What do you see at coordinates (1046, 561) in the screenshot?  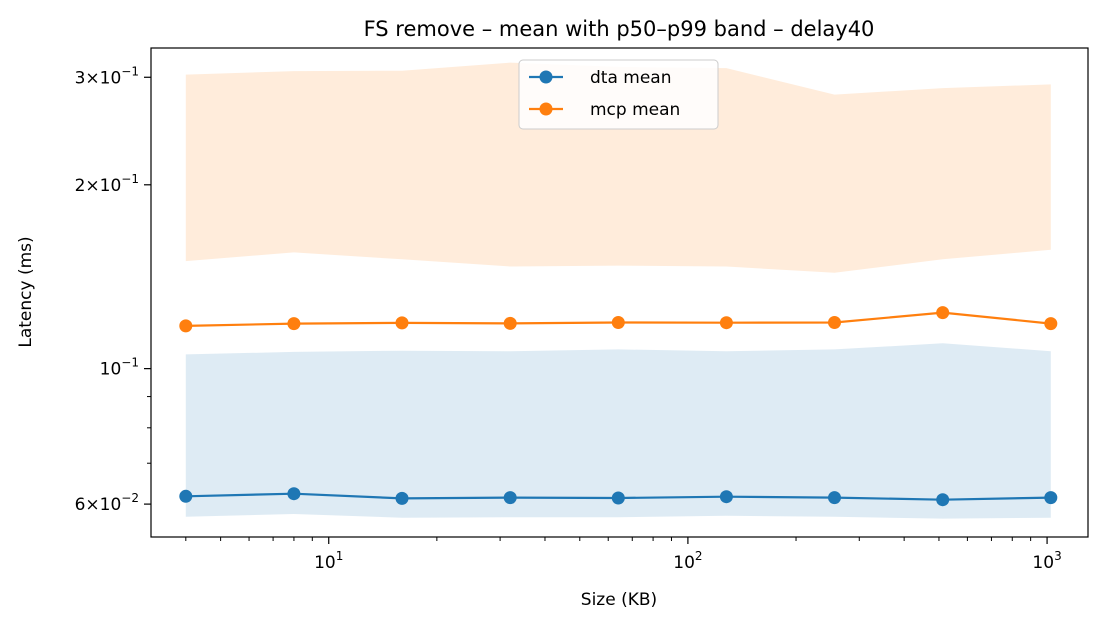 I see `x-tick-label-2: 10³` at bounding box center [1046, 561].